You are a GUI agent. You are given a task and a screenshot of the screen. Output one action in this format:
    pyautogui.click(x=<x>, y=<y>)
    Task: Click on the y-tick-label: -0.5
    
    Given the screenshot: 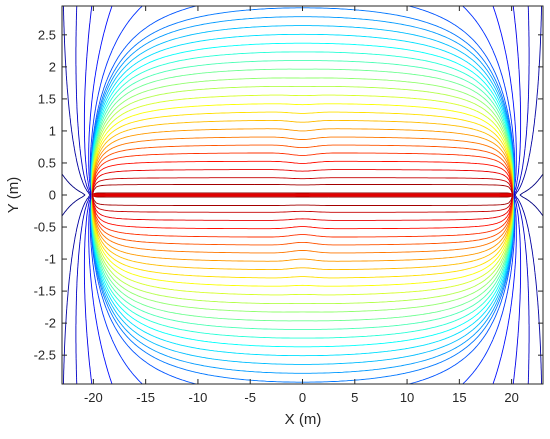 What is the action you would take?
    pyautogui.click(x=45, y=227)
    